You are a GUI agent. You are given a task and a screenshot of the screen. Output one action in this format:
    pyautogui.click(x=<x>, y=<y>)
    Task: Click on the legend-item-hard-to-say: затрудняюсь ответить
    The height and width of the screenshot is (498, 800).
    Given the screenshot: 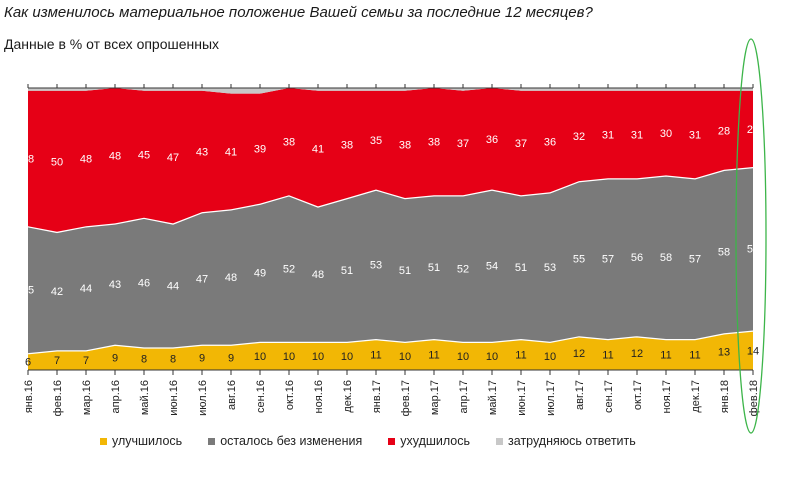 What is the action you would take?
    pyautogui.click(x=566, y=441)
    